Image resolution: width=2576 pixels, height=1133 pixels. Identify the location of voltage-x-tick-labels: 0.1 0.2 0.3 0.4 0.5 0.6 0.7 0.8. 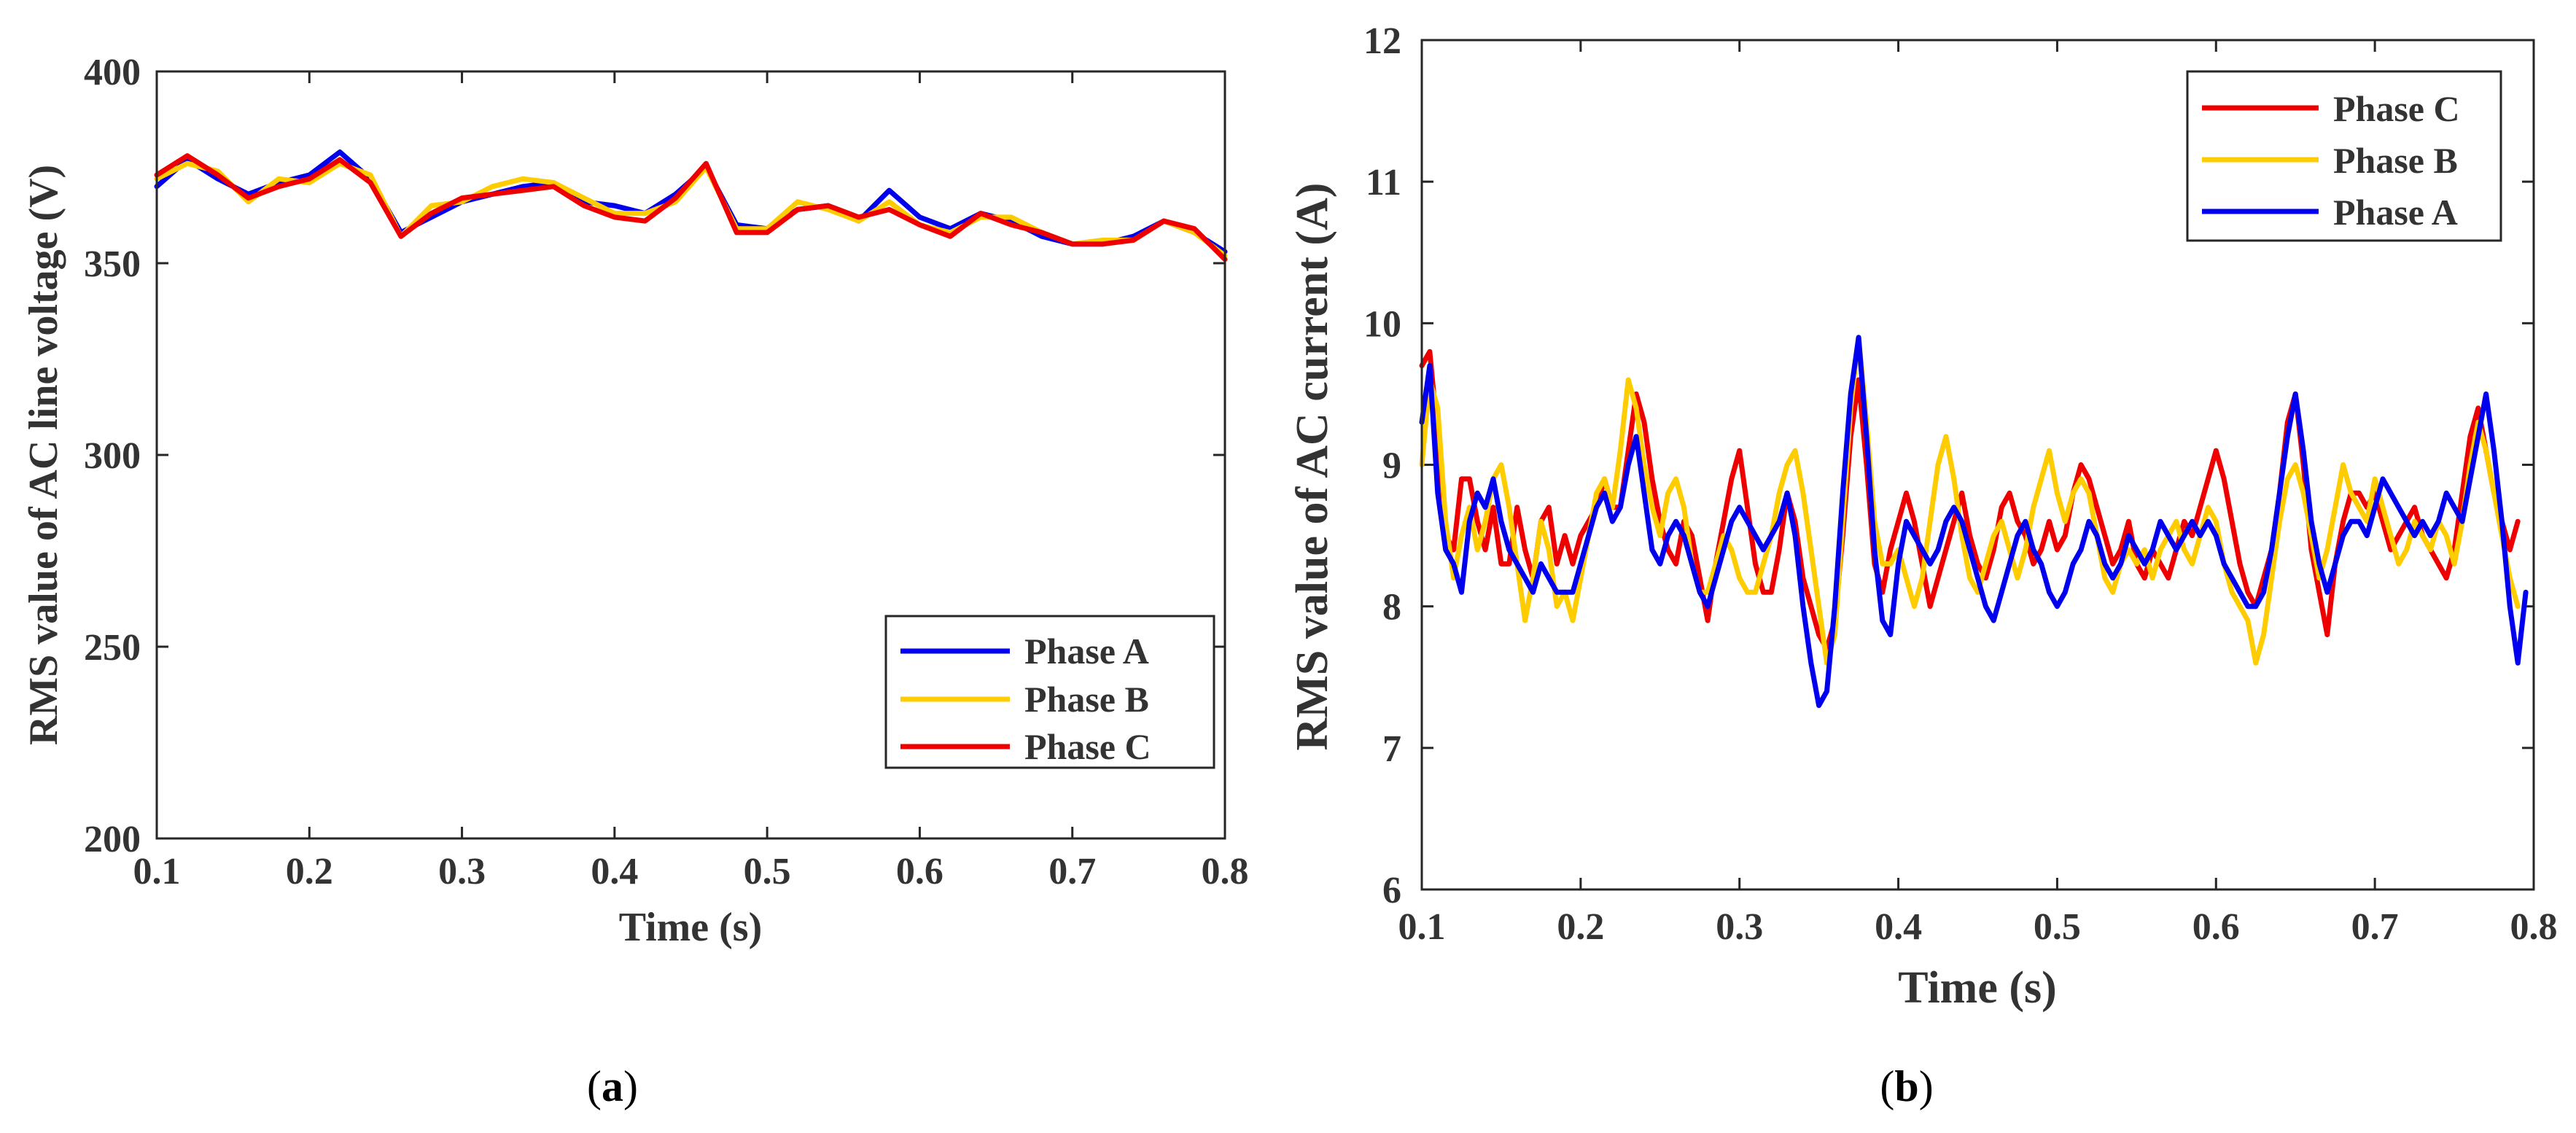
(691, 871).